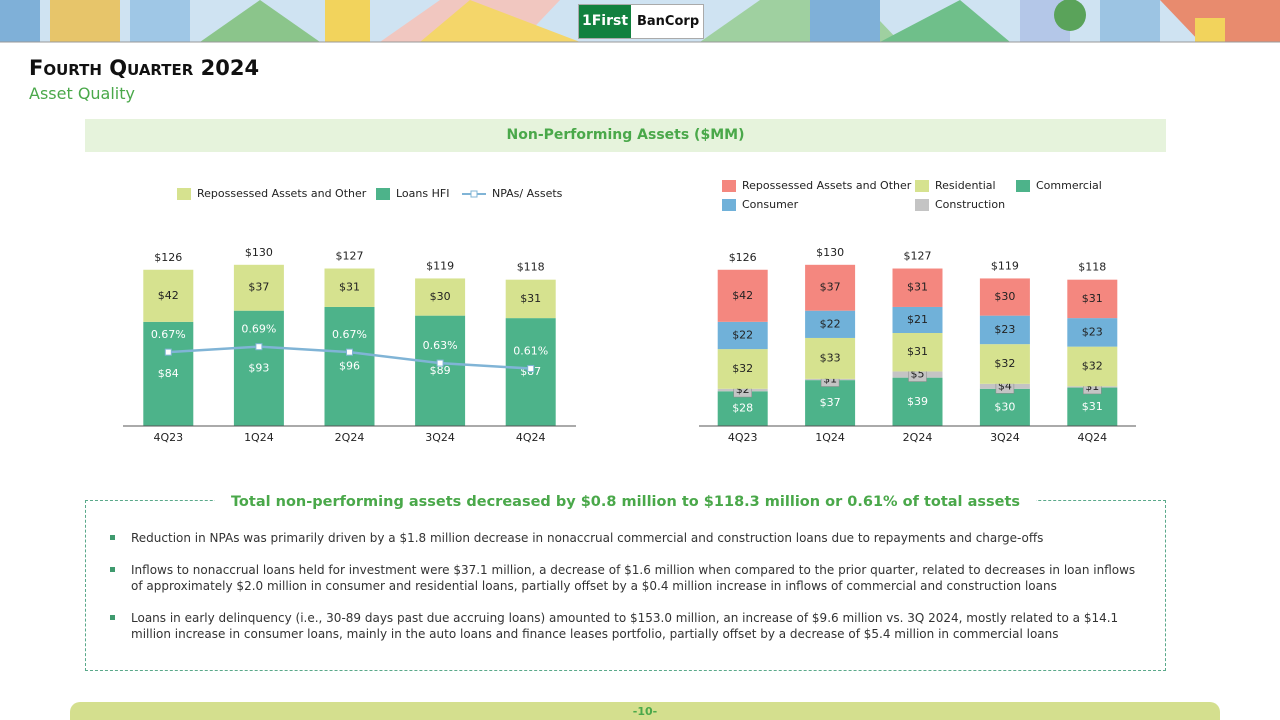  Describe the element at coordinates (743, 257) in the screenshot. I see `total-label: $126` at that location.